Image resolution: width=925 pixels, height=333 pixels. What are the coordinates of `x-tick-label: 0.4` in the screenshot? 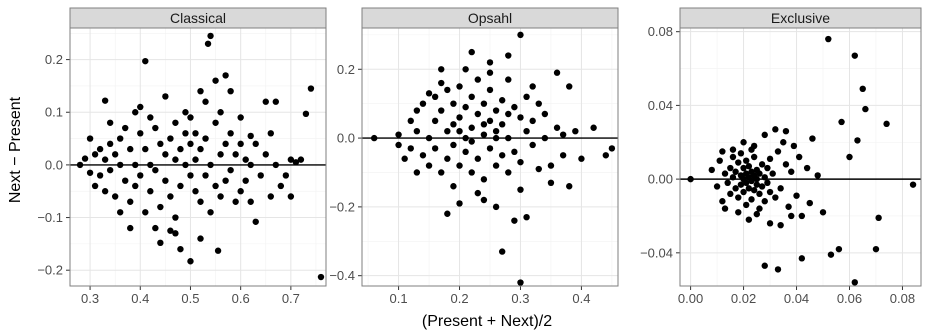 It's located at (140, 298).